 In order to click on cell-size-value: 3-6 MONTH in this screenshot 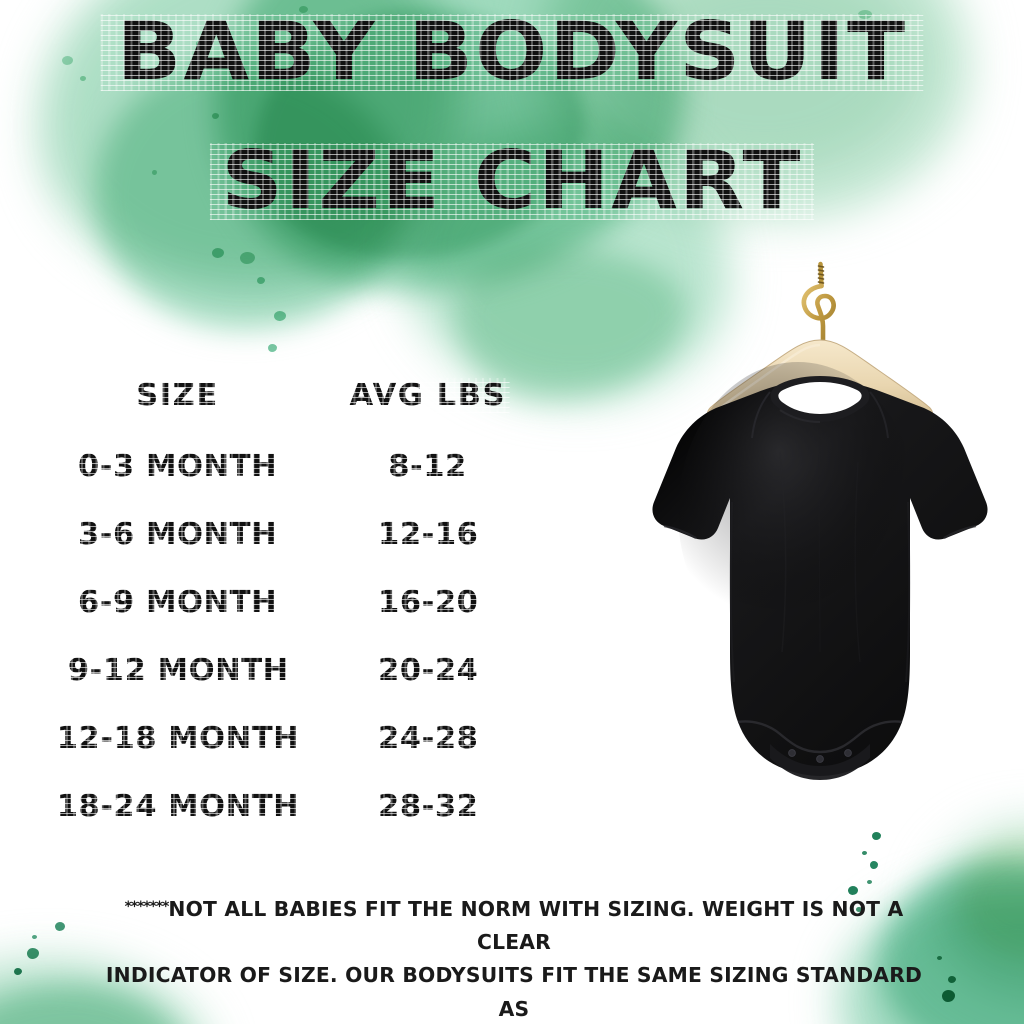, I will do `click(178, 534)`.